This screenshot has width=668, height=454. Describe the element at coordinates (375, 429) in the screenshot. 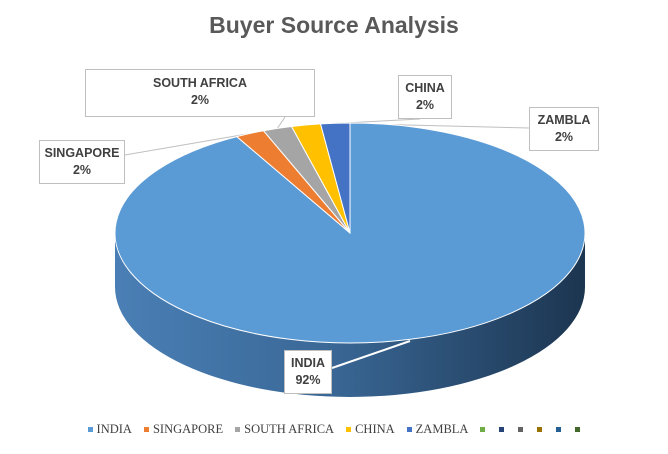

I see `legend-label-china: CHINA` at that location.